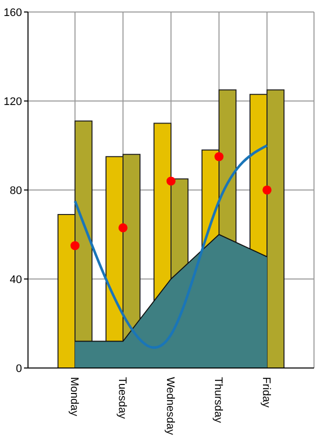 The height and width of the screenshot is (443, 333). Describe the element at coordinates (13, 12) in the screenshot. I see `y-tick-label: 160` at that location.